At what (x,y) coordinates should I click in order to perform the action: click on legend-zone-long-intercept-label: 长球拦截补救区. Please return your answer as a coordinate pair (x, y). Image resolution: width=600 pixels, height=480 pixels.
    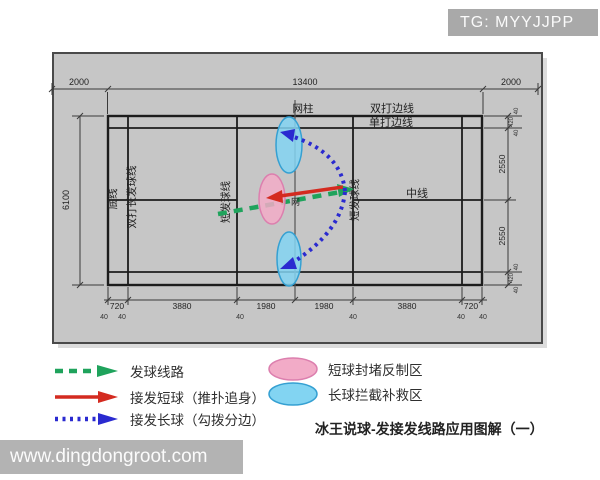
    Looking at the image, I should click on (375, 395).